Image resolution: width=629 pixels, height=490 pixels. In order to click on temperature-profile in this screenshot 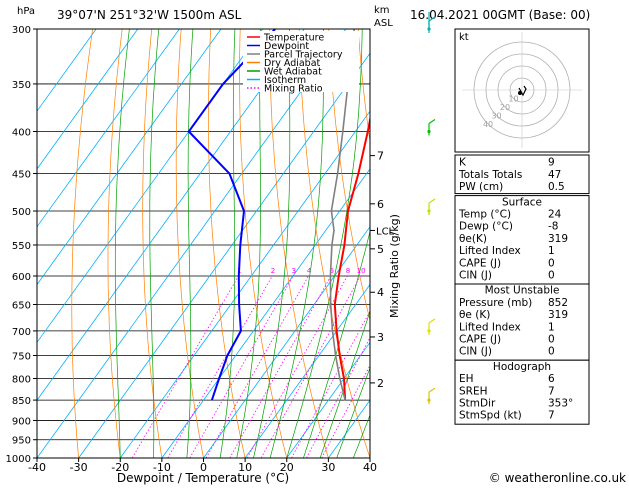, I will do `click(351, 258)`.